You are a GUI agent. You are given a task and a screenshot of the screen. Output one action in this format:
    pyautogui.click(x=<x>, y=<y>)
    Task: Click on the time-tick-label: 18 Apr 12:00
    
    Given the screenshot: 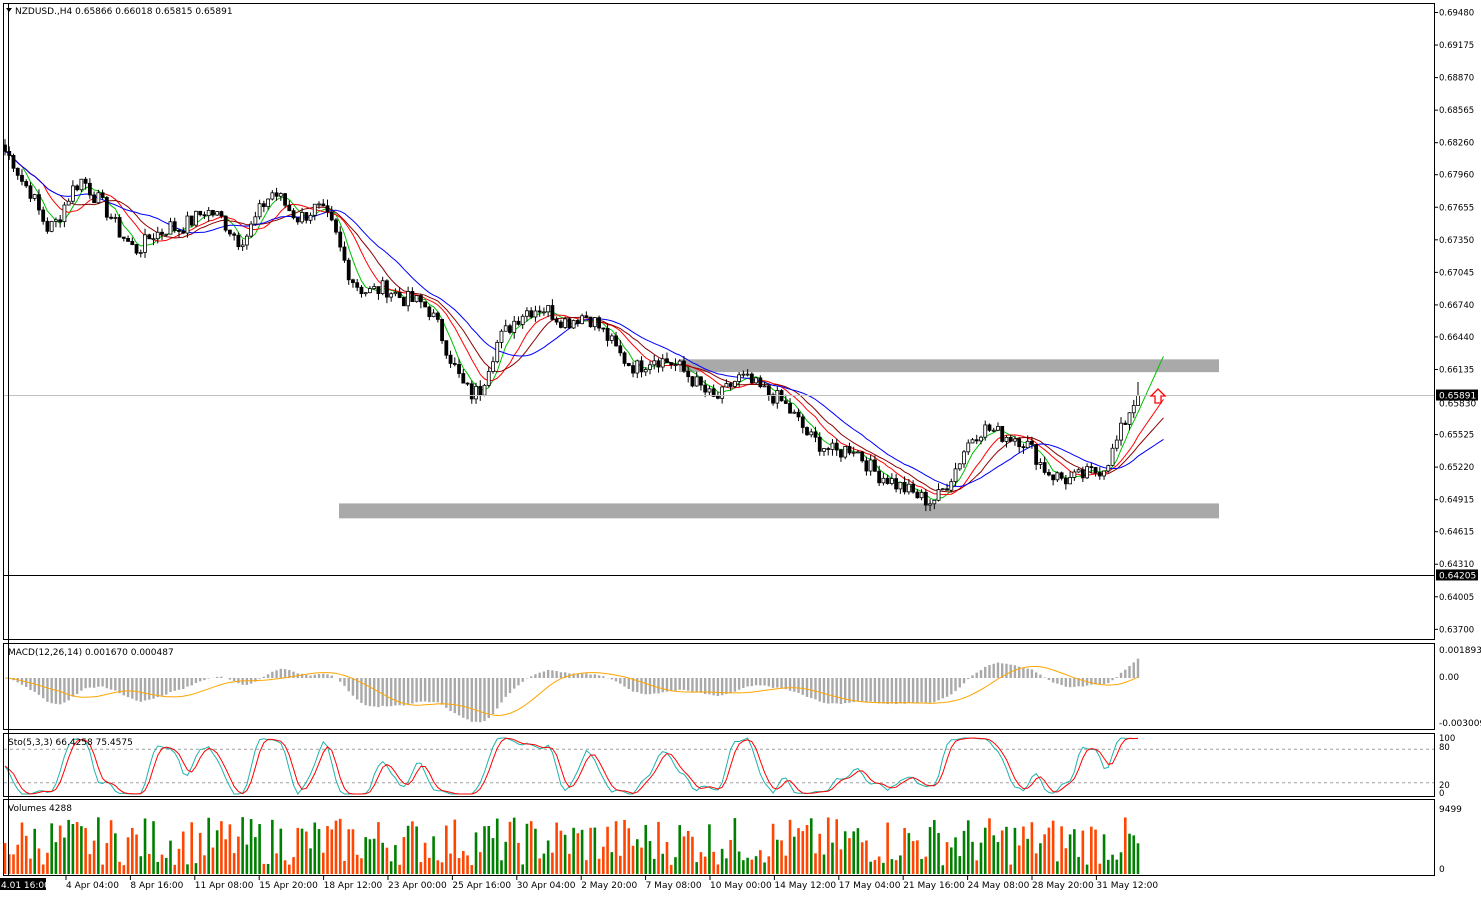 What is the action you would take?
    pyautogui.click(x=353, y=886)
    